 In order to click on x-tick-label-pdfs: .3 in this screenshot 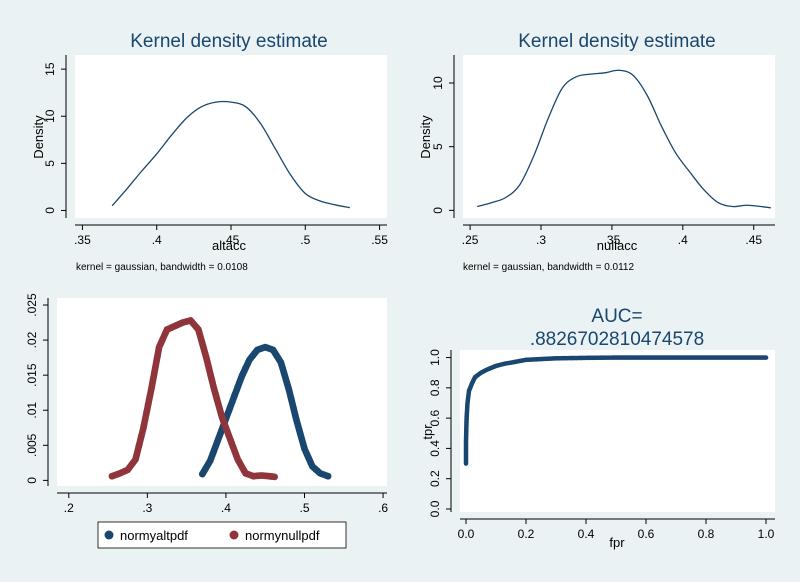, I will do `click(147, 508)`.